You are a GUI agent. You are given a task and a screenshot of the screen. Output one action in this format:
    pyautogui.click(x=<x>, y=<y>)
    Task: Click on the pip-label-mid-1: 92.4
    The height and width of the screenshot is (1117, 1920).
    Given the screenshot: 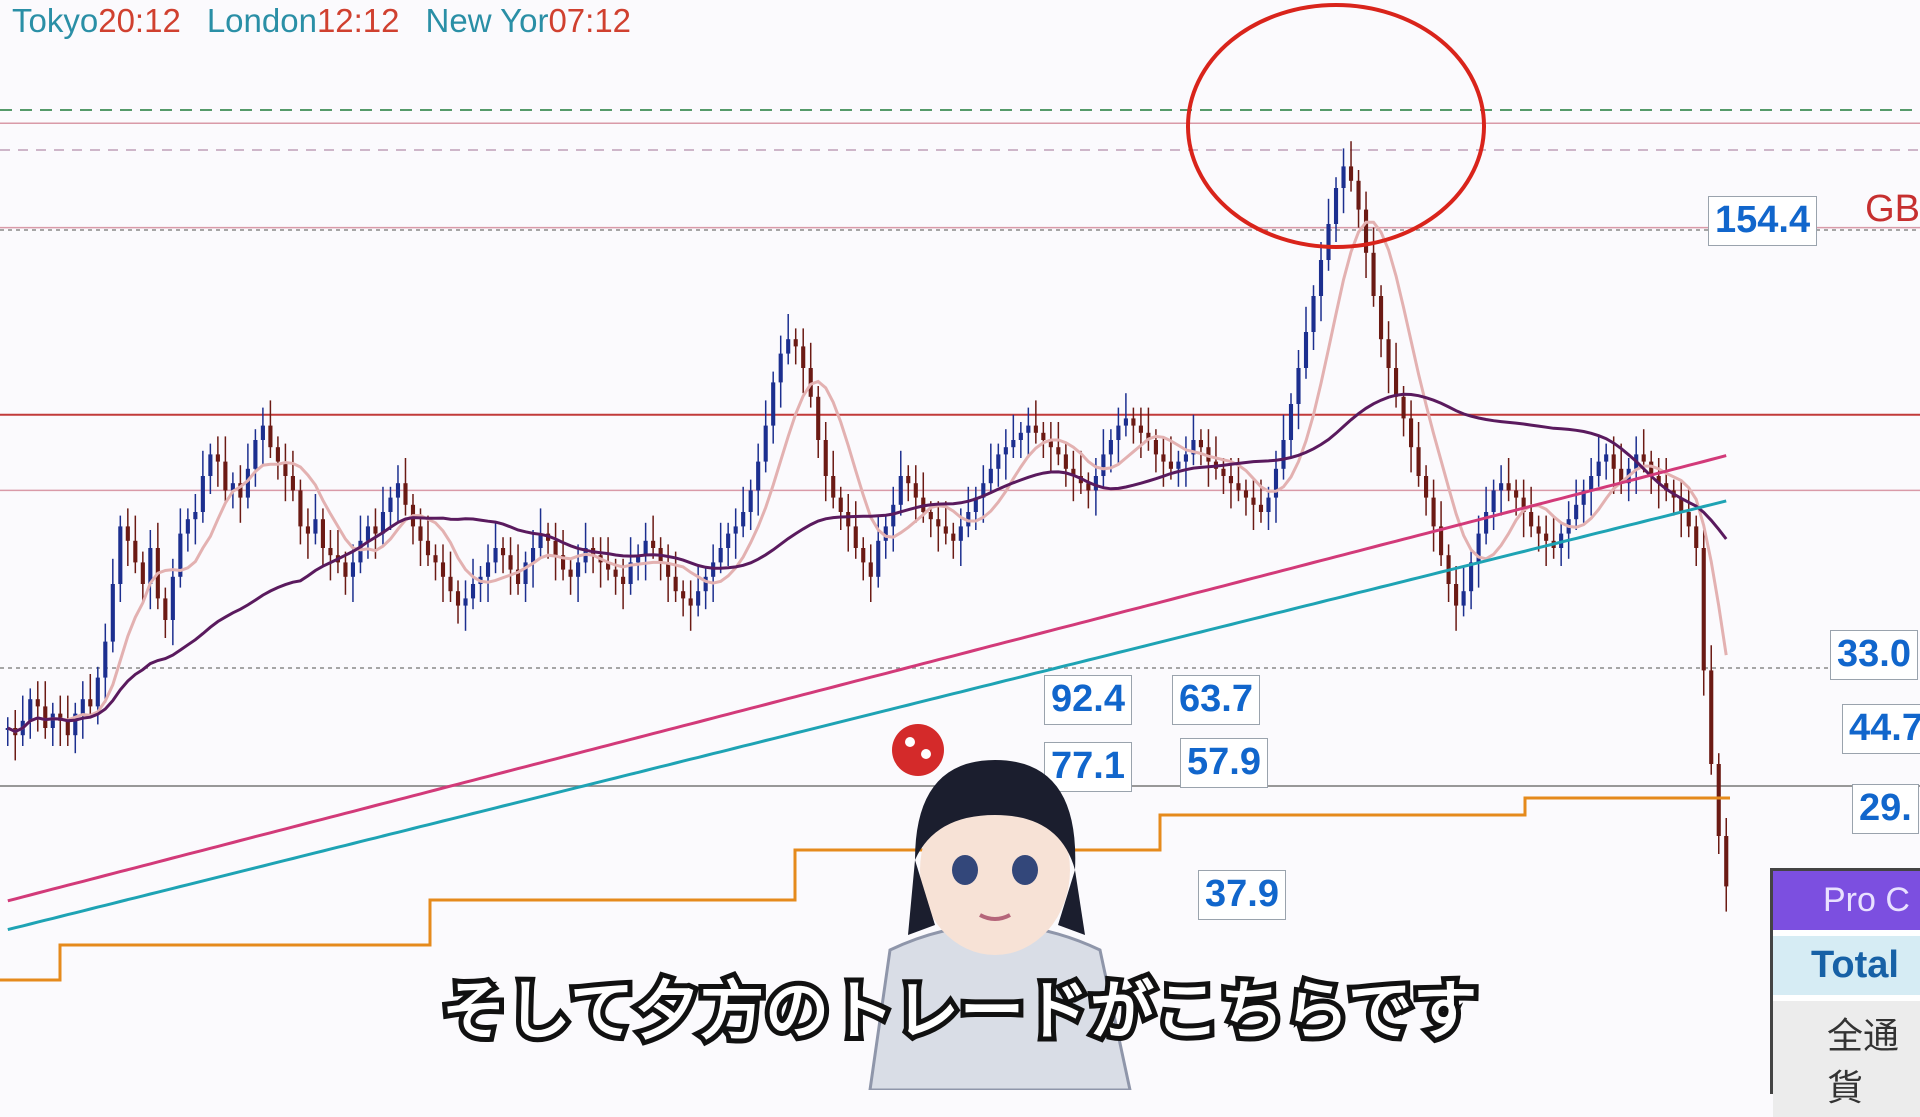 What is the action you would take?
    pyautogui.click(x=1088, y=700)
    